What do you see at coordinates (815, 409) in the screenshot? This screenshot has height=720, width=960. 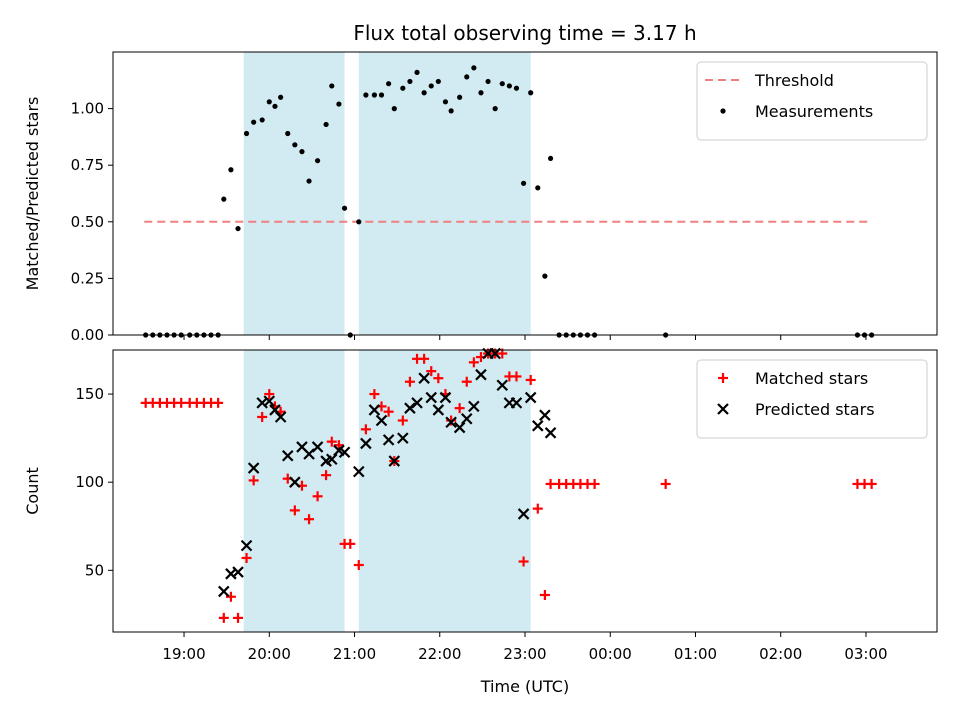 I see `legend-label: Predicted stars` at bounding box center [815, 409].